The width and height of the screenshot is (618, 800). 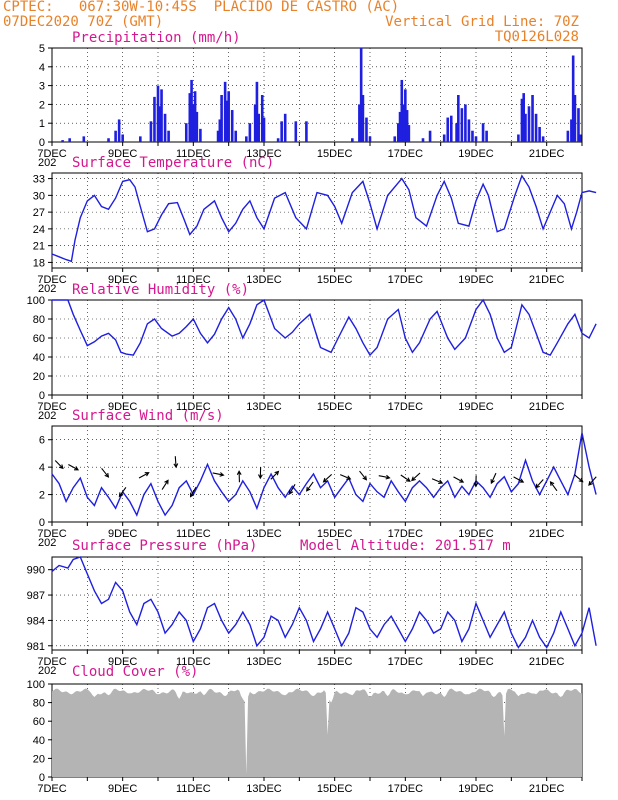 What do you see at coordinates (547, 662) in the screenshot?
I see `pressure-xtick-label: 21DEC` at bounding box center [547, 662].